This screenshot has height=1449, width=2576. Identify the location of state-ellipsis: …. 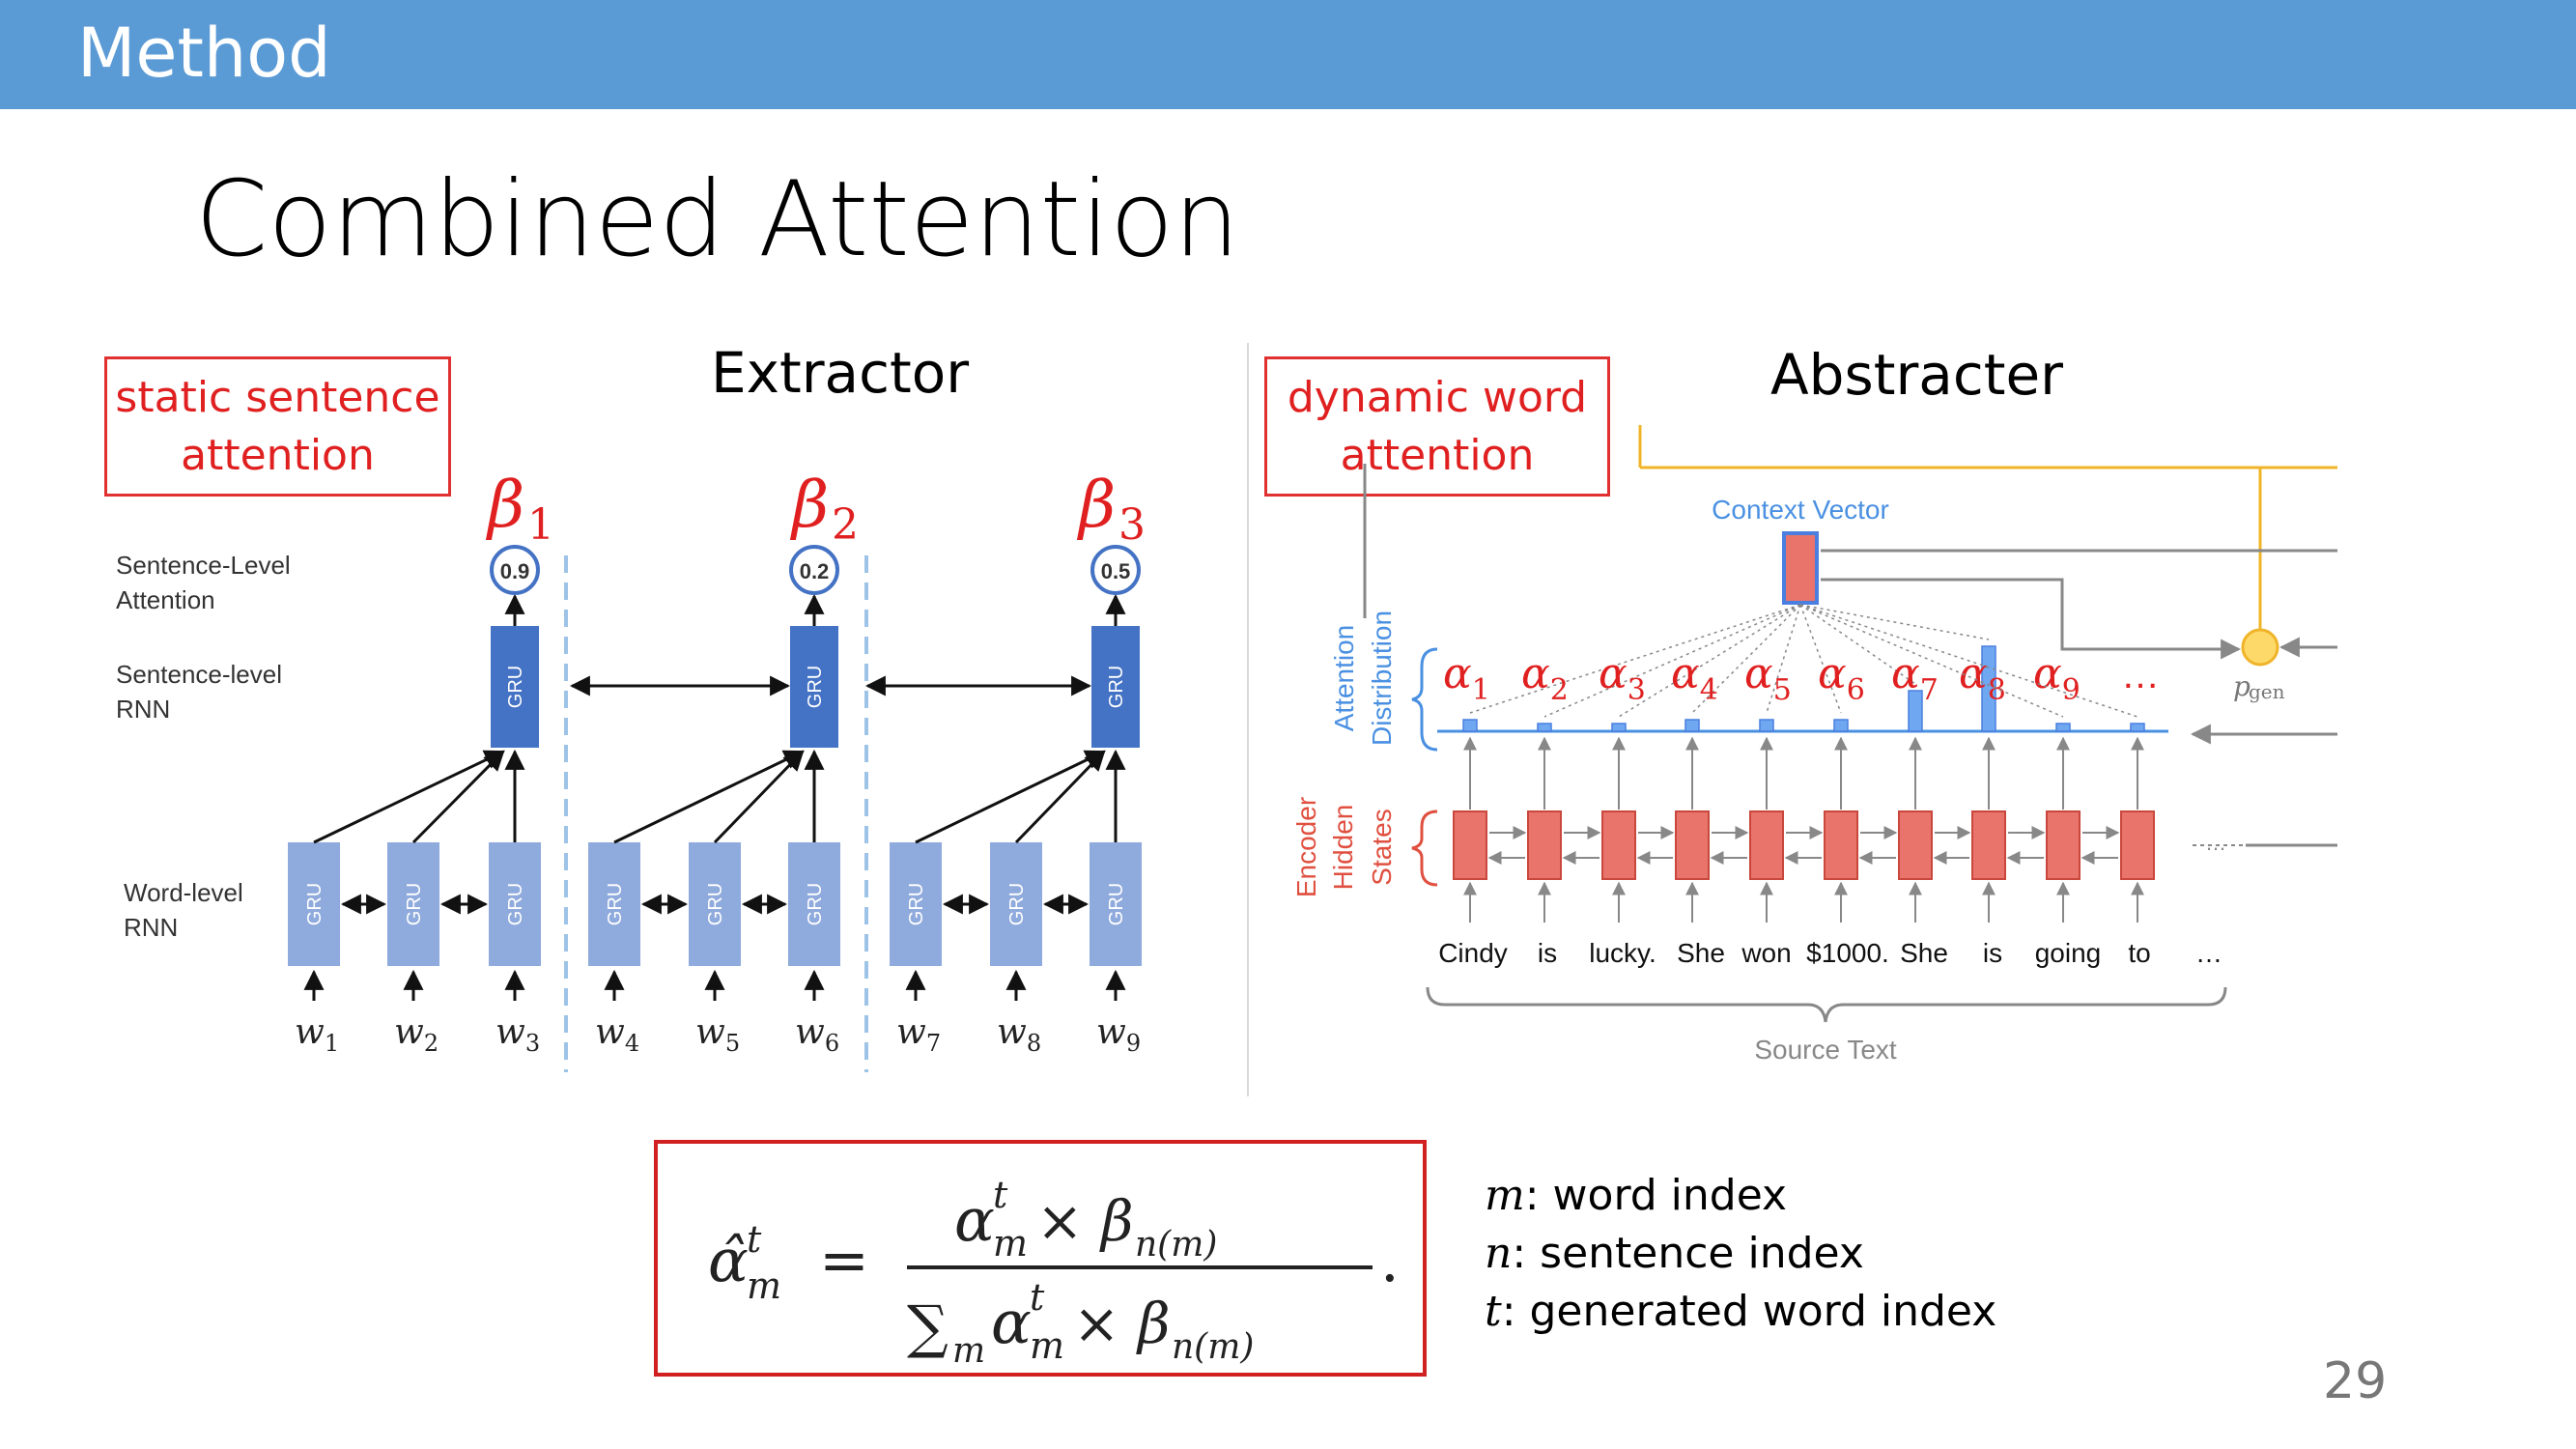
(2215, 843).